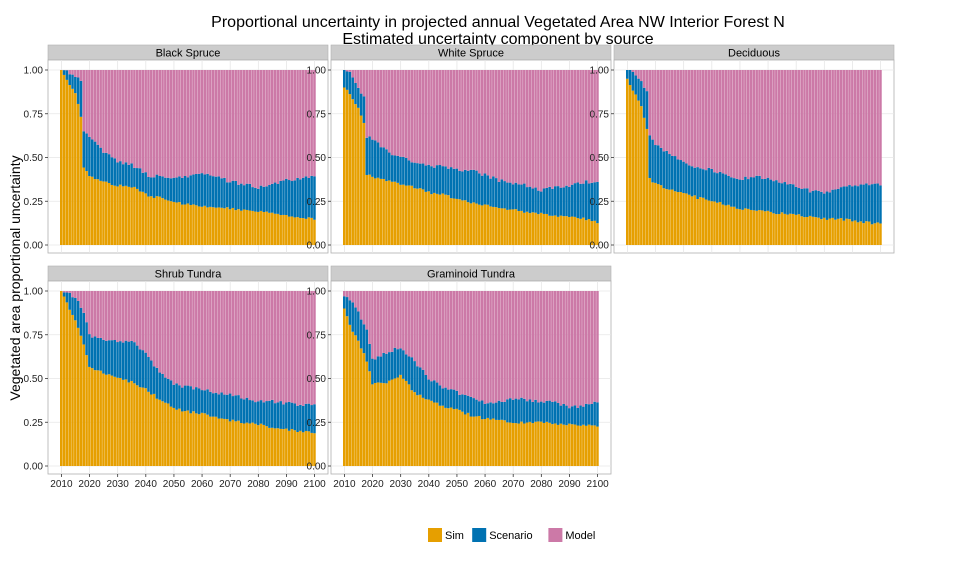 Image resolution: width=960 pixels, height=565 pixels. I want to click on panel-title: Deciduous, so click(754, 54).